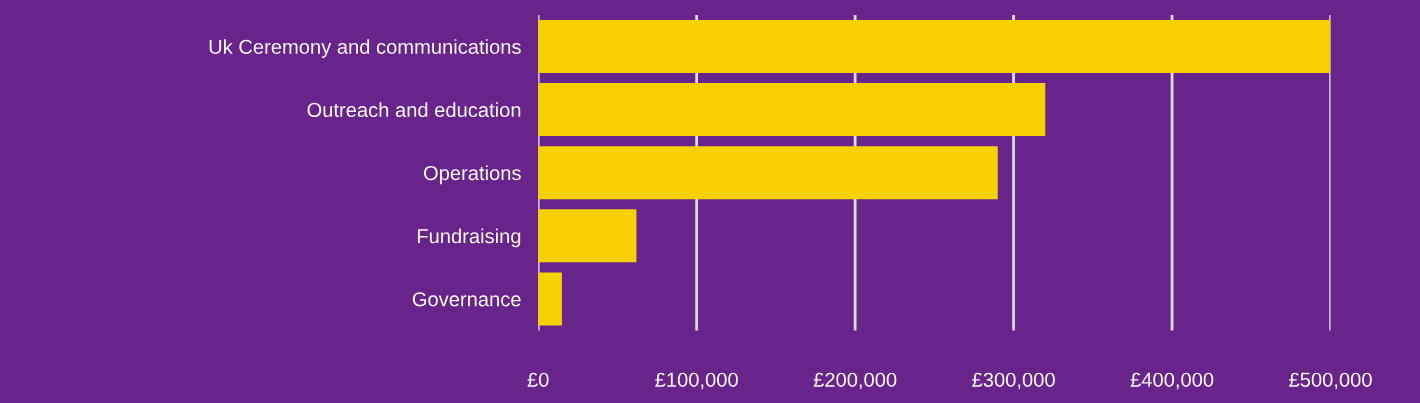 This screenshot has width=1420, height=403. What do you see at coordinates (414, 110) in the screenshot?
I see `y-tick-label: Outreach and education` at bounding box center [414, 110].